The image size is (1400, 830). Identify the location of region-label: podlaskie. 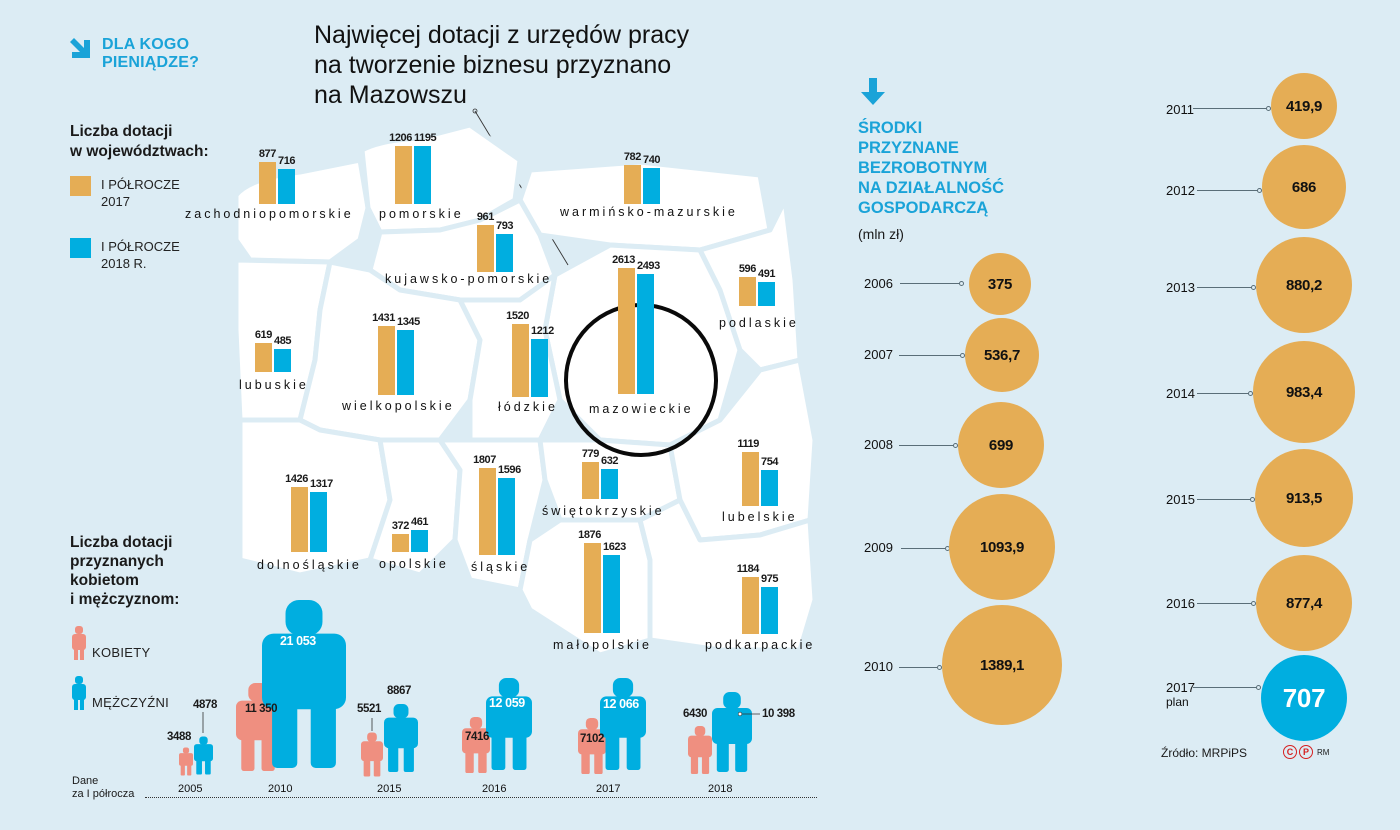
(759, 323).